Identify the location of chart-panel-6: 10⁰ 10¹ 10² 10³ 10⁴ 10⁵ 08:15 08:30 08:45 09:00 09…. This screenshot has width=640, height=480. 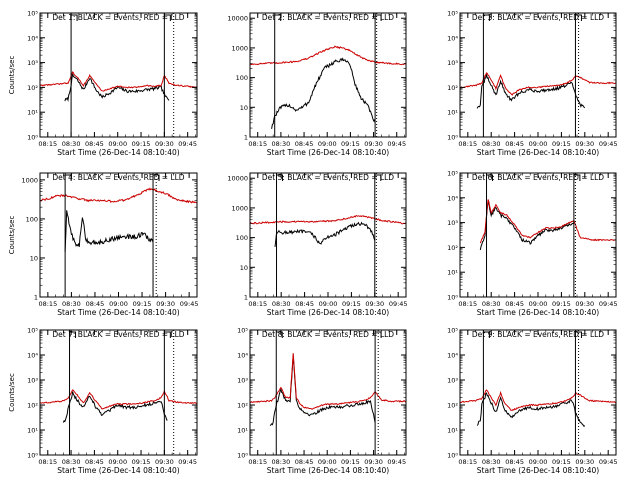
(532, 244).